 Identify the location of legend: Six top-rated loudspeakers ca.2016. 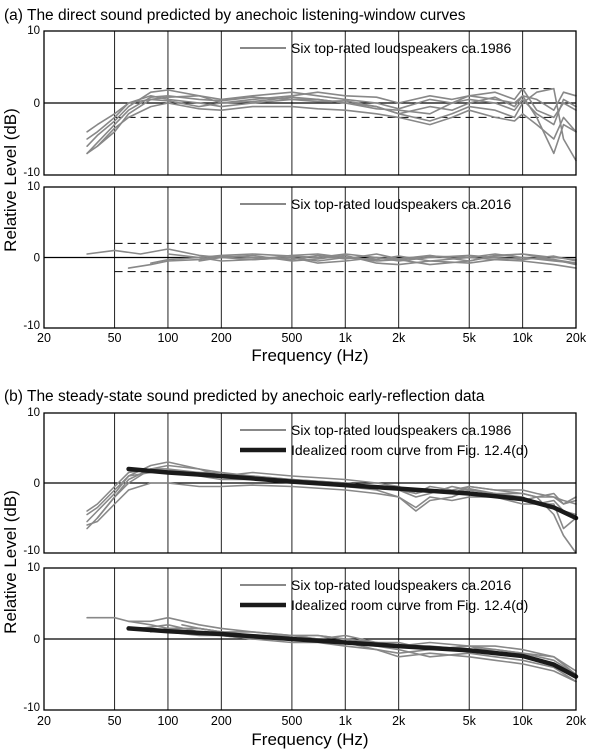
(375, 204).